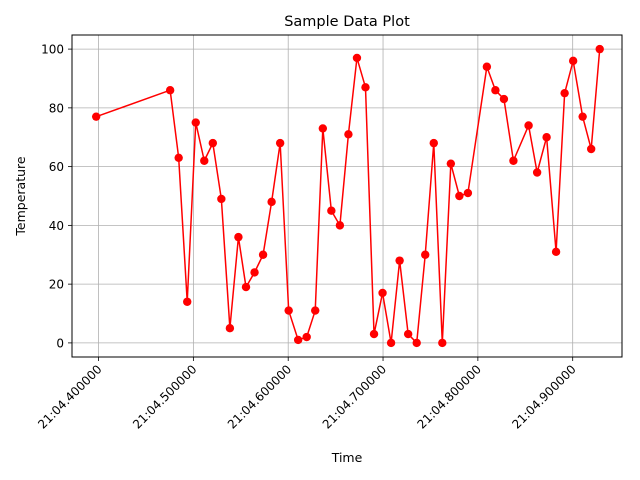 The image size is (640, 480). I want to click on y-tick-label: 20, so click(56, 285).